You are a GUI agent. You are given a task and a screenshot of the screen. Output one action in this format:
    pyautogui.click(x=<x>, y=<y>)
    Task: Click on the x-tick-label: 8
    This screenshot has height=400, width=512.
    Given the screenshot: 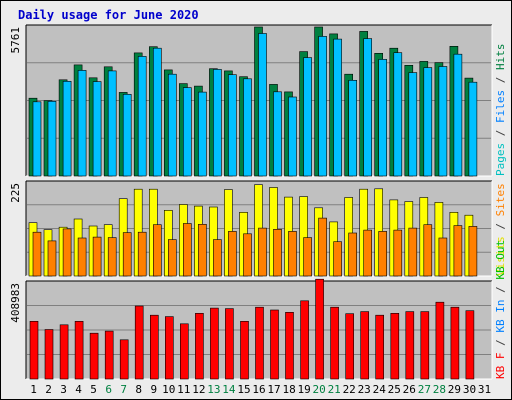 What is the action you would take?
    pyautogui.click(x=138, y=389)
    